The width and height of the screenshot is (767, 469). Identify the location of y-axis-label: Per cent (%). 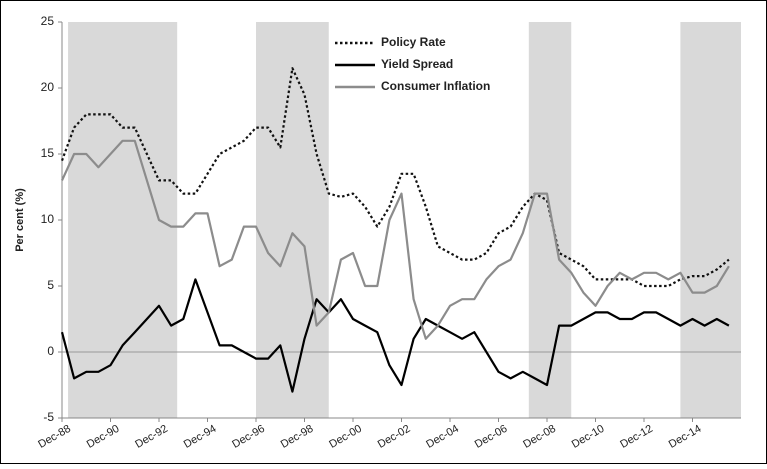
(20, 220).